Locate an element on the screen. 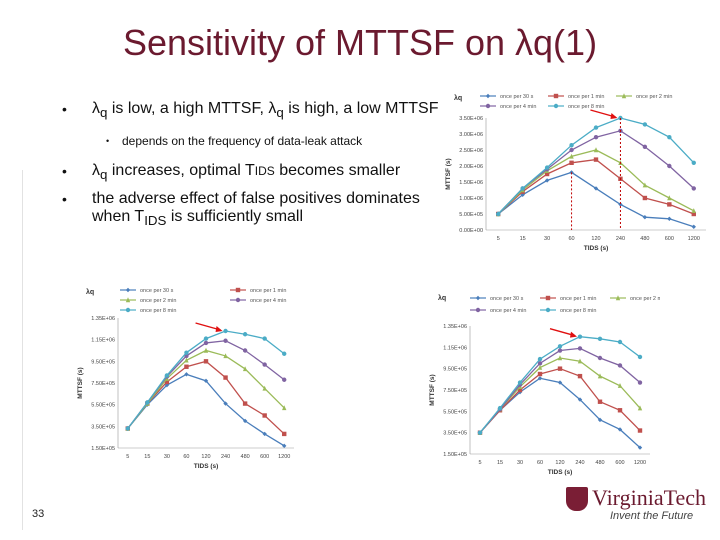 The width and height of the screenshot is (720, 540). y-tick-label: 2.50E+06 is located at coordinates (471, 151).